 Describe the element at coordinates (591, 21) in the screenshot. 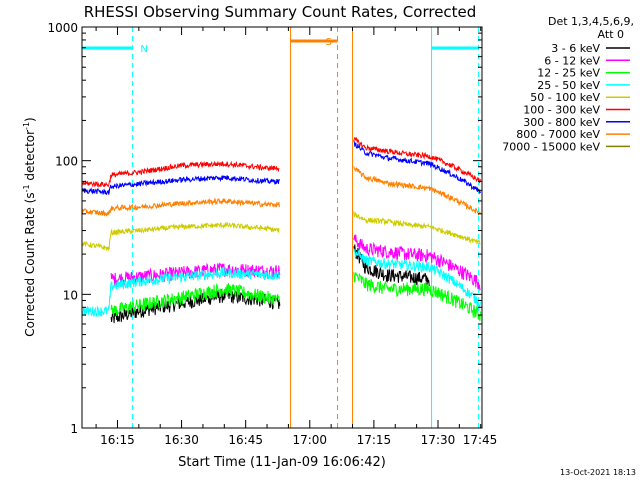

I see `legend-header: Det 1,3,4,5,6,9,` at that location.